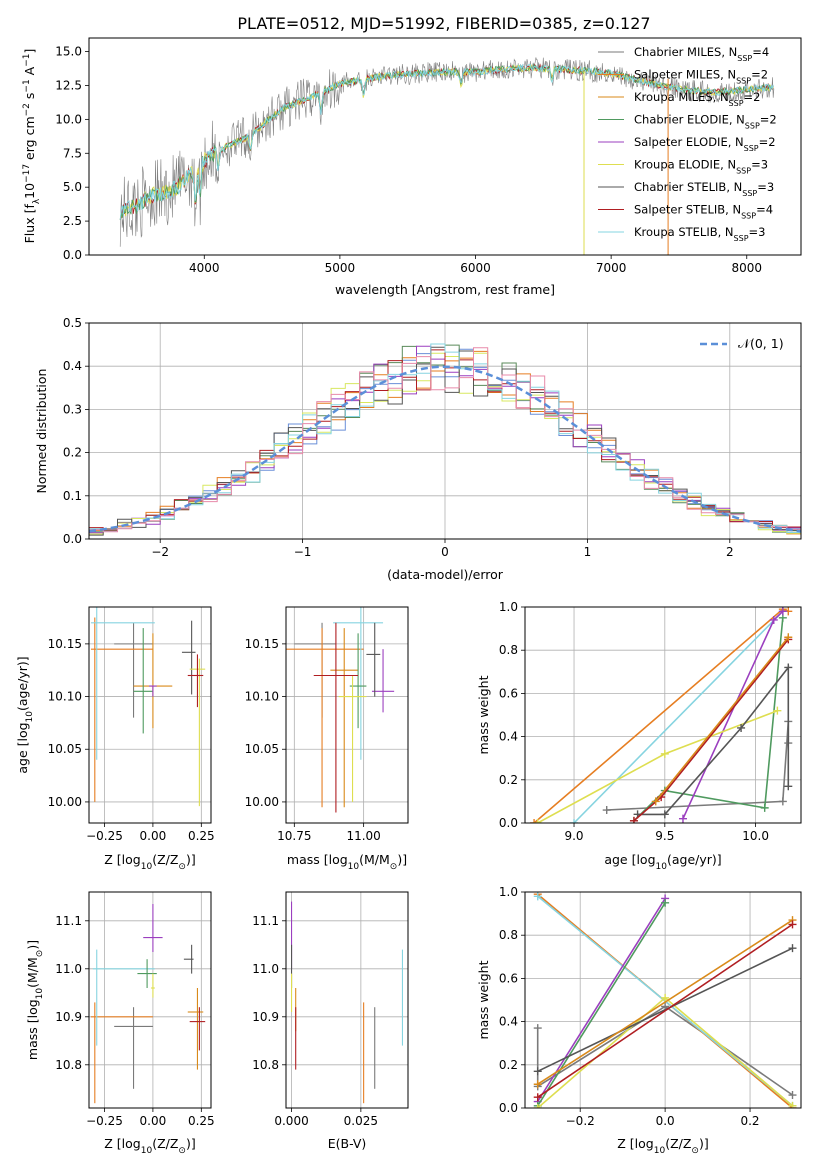  I want to click on y-axis-label-part: 10, so click(30, 717).